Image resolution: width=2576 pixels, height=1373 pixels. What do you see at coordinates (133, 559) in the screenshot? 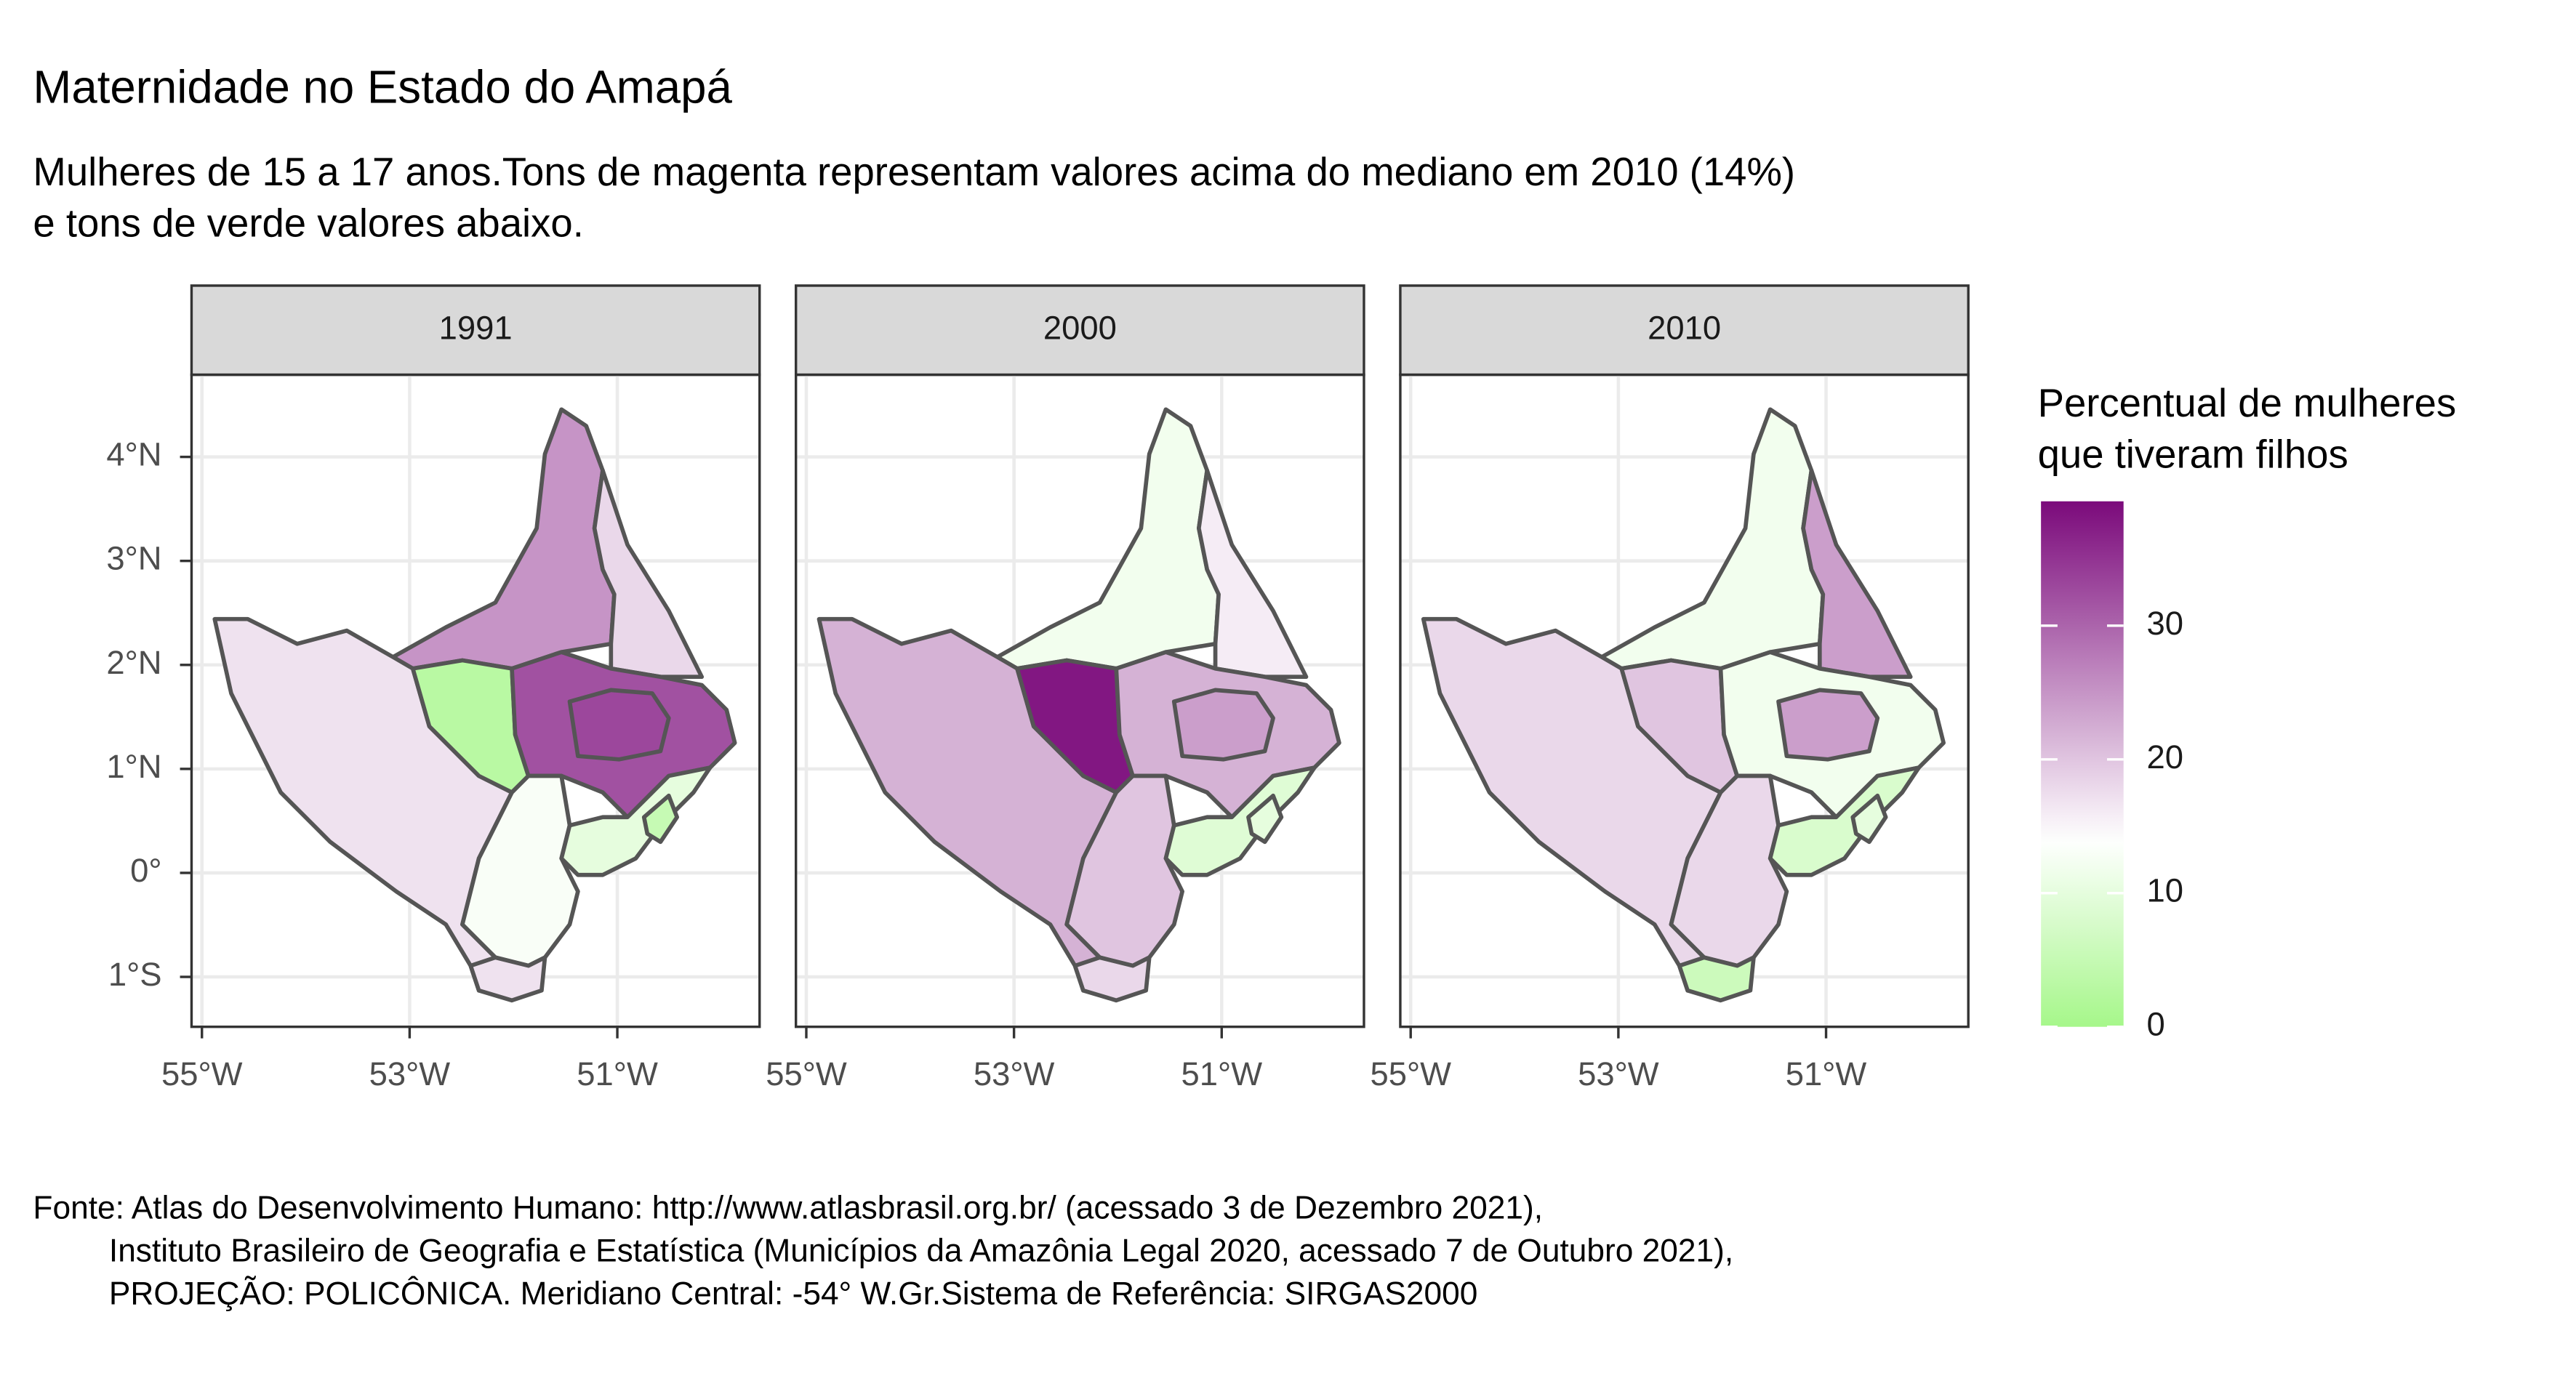
I see `y-tick-label: 3°N` at bounding box center [133, 559].